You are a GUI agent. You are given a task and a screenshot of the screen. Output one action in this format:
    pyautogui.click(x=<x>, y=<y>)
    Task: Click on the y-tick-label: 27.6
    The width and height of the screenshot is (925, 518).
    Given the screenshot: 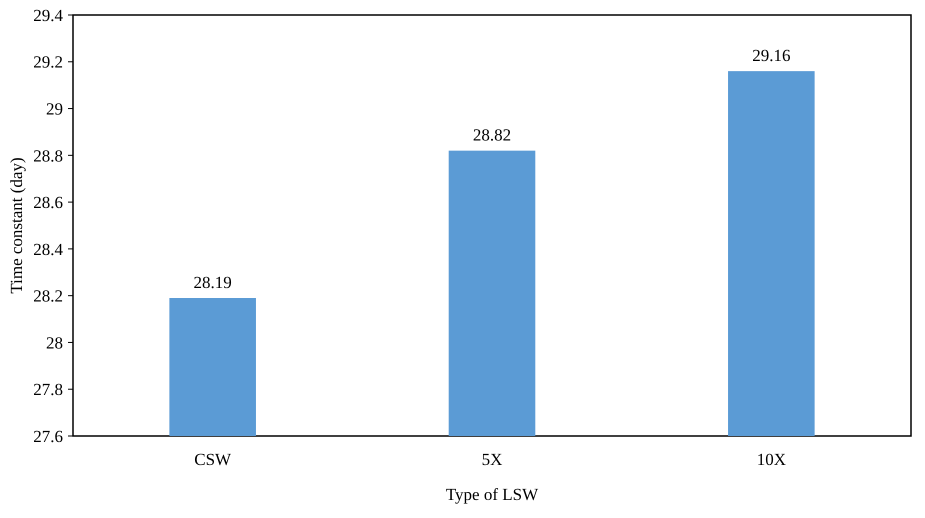 What is the action you would take?
    pyautogui.click(x=48, y=436)
    